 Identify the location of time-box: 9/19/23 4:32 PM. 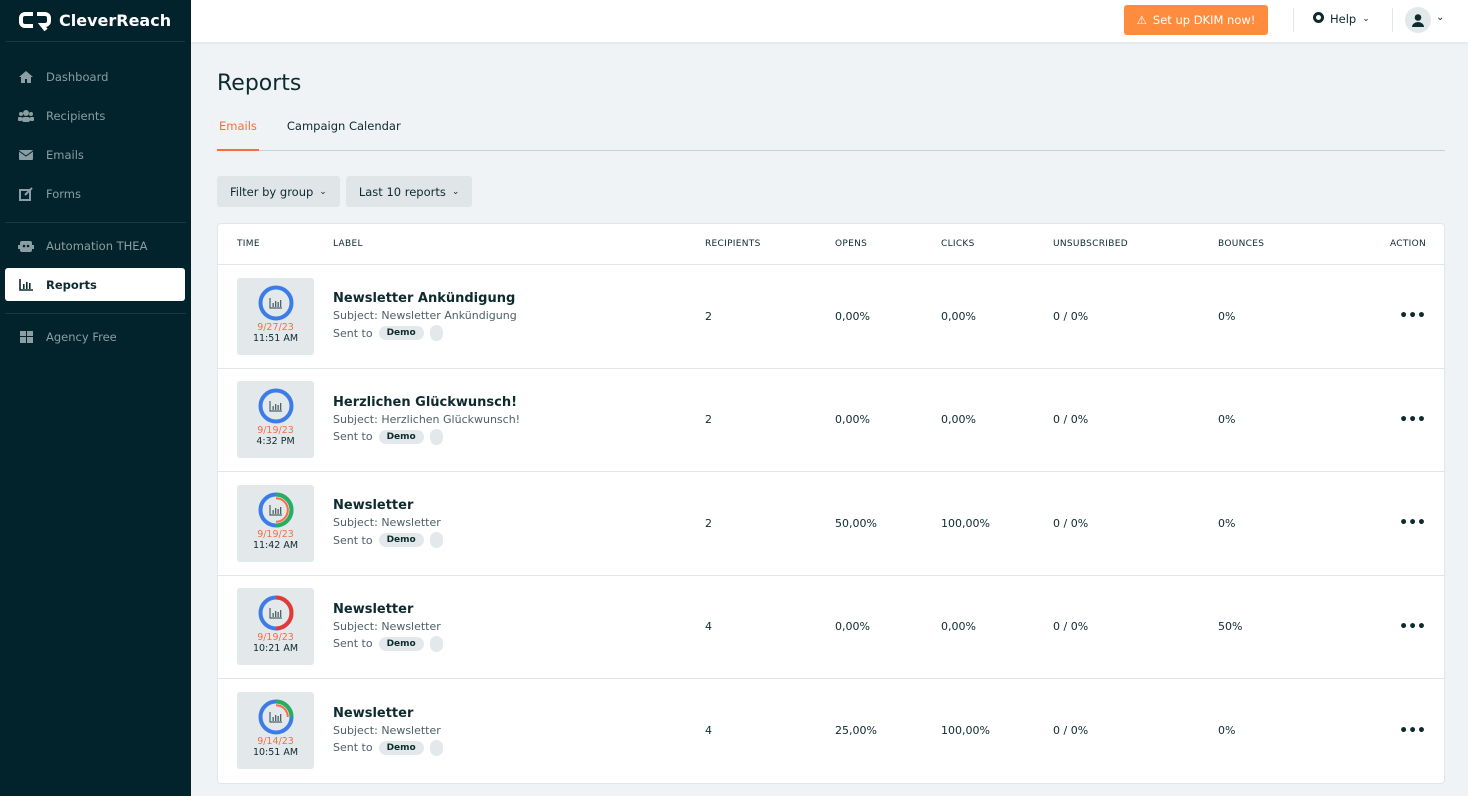
(275, 420).